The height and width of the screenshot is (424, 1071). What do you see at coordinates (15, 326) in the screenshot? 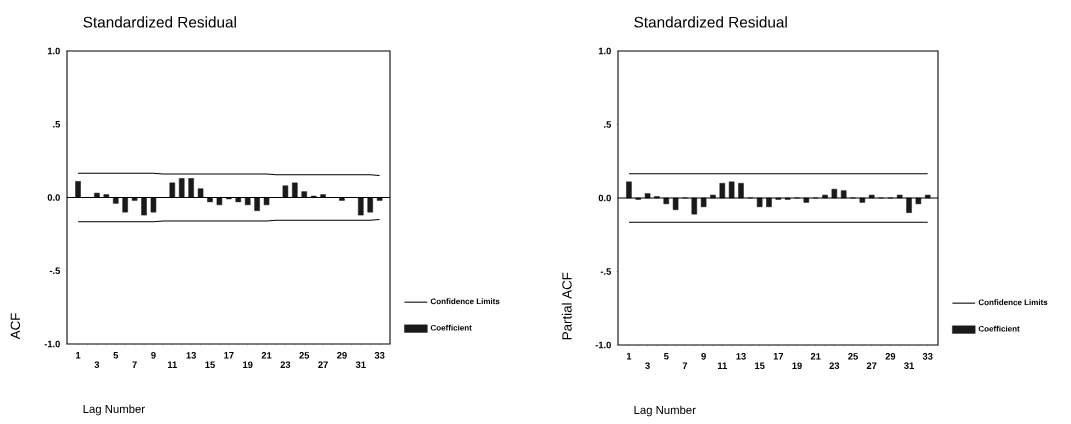
I see `y-axis-title: ACF` at bounding box center [15, 326].